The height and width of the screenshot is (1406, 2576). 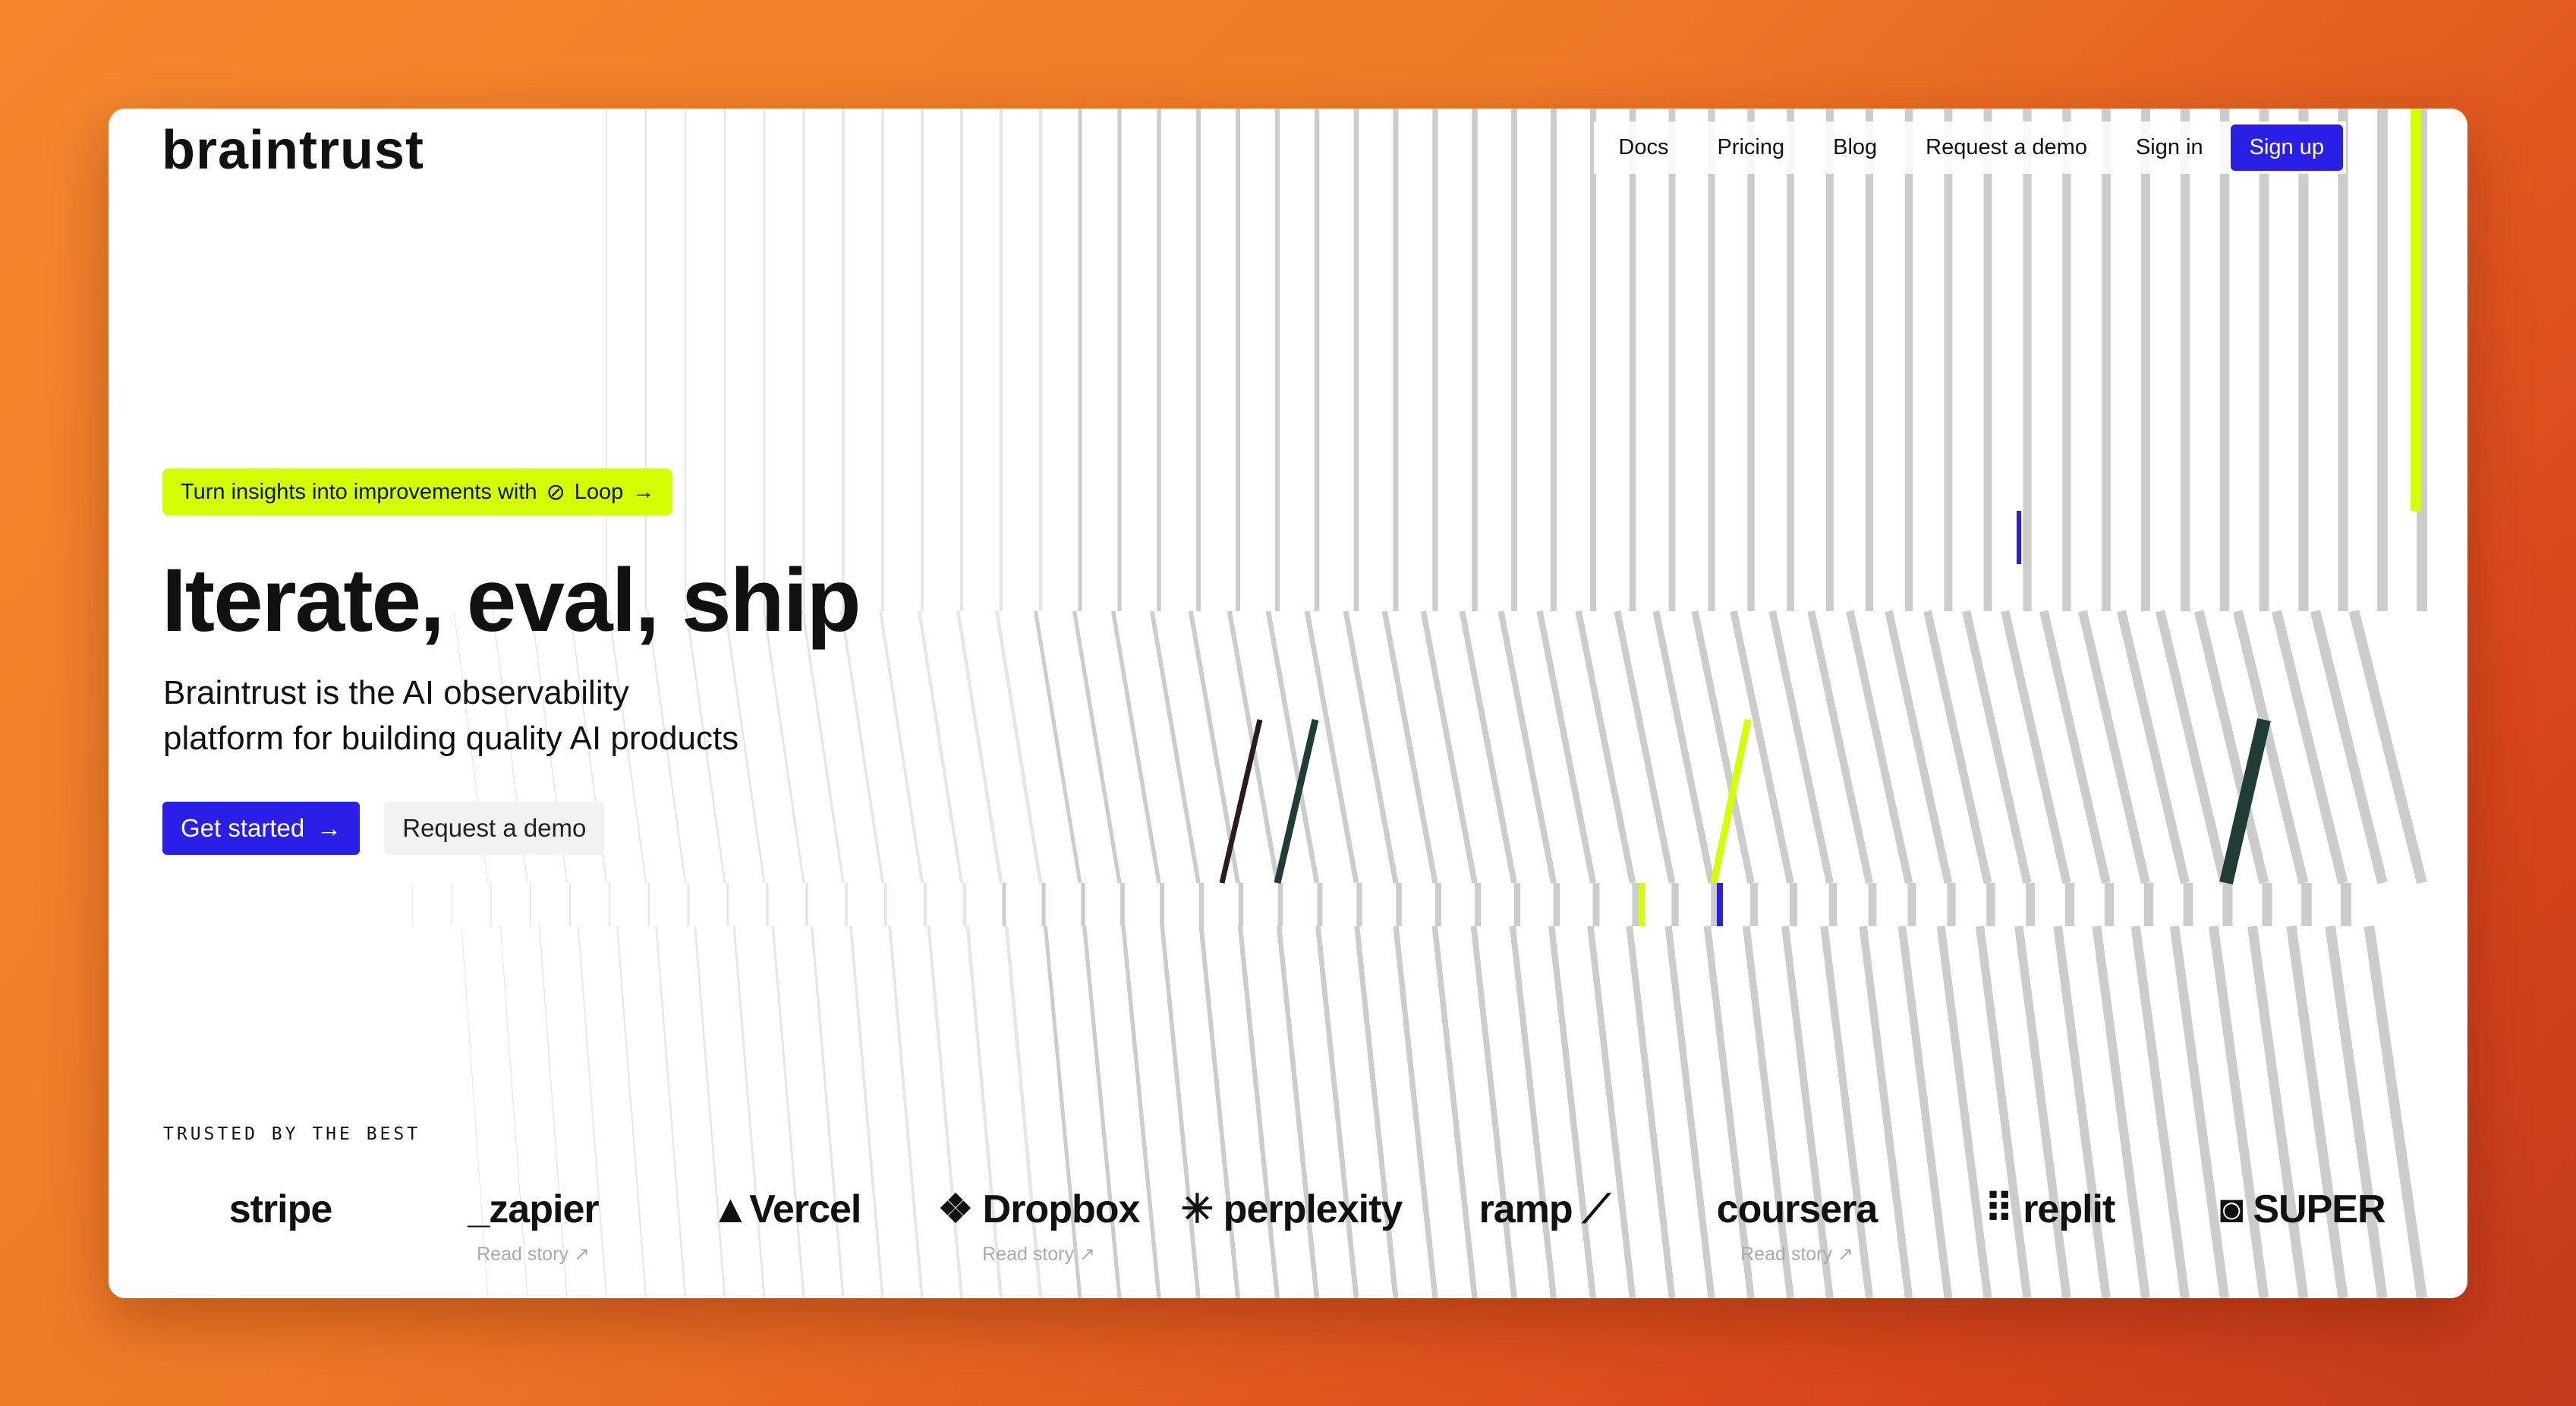 What do you see at coordinates (293, 150) in the screenshot?
I see `brand-logo: braintrust` at bounding box center [293, 150].